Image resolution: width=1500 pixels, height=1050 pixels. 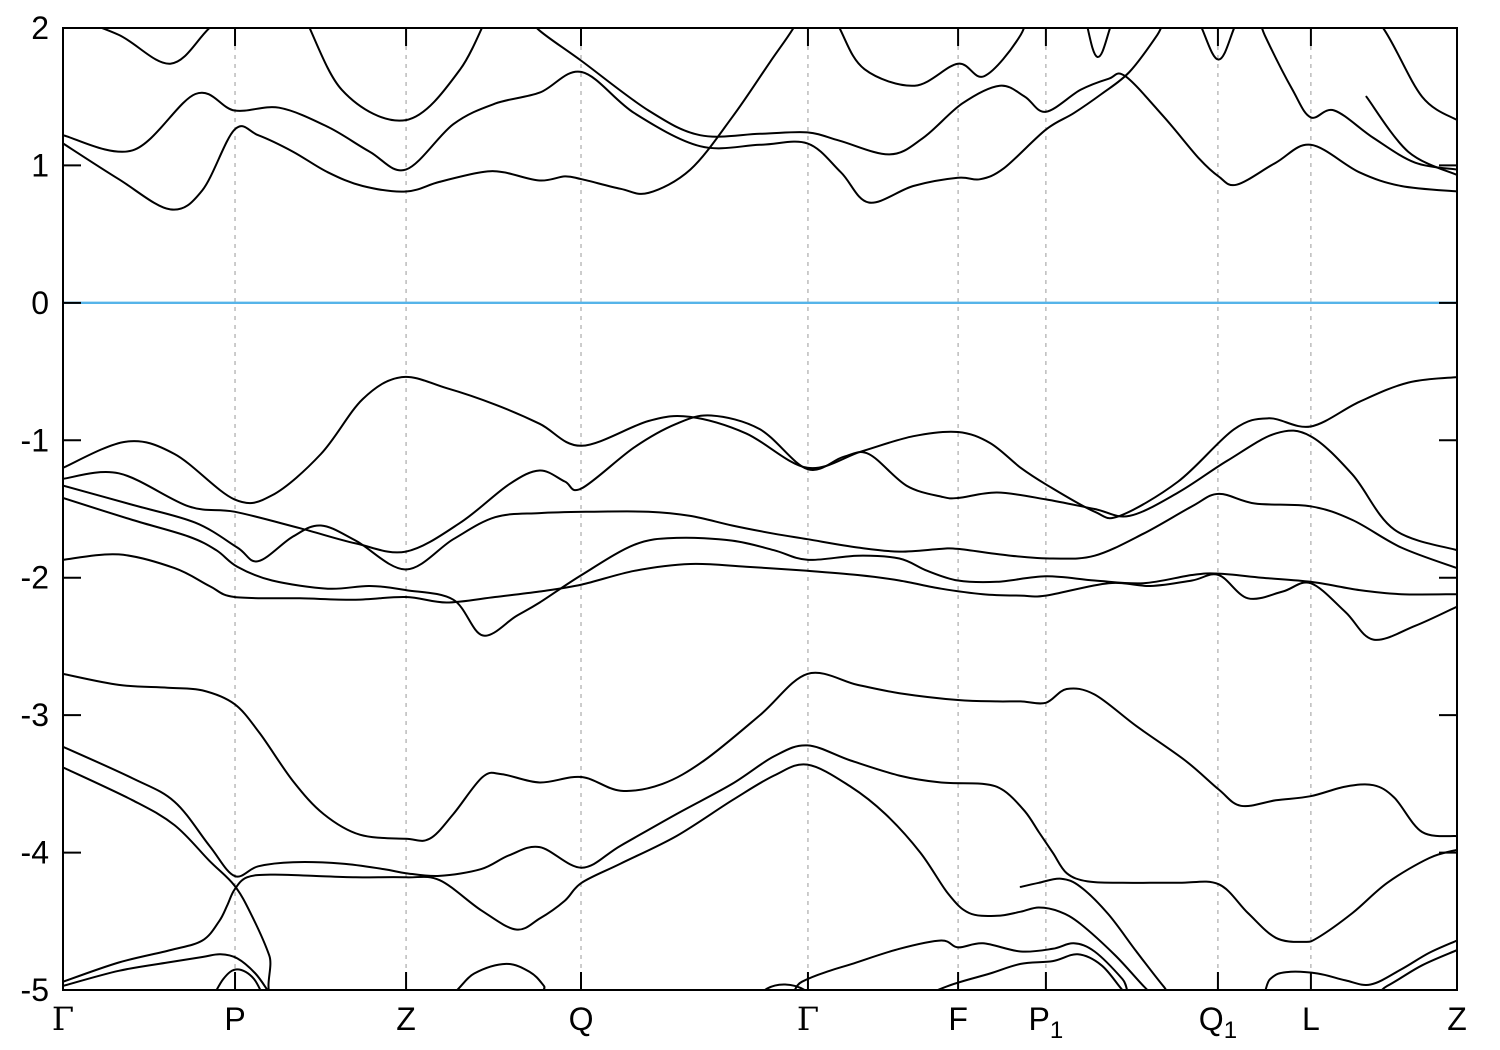 I want to click on y-tick-label: -1, so click(x=35, y=440).